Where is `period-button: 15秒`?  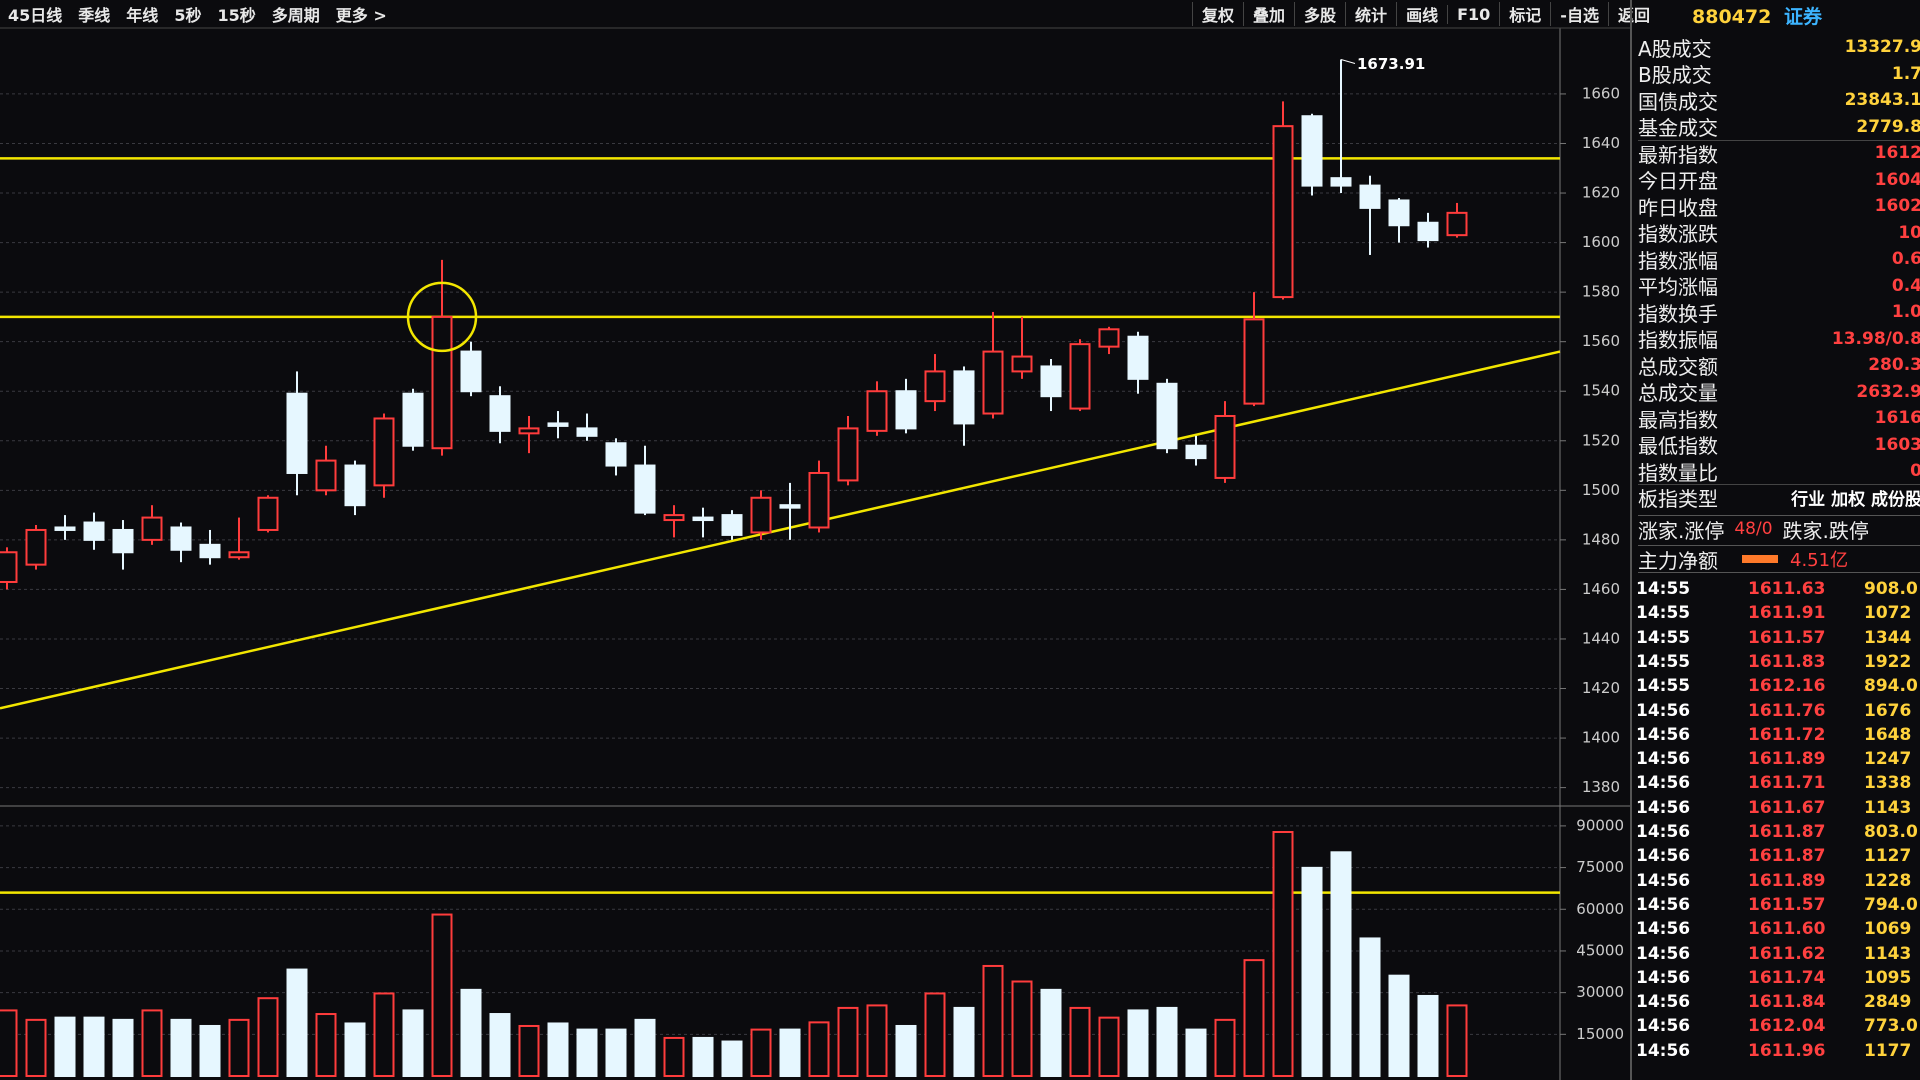
period-button: 15秒 is located at coordinates (236, 15).